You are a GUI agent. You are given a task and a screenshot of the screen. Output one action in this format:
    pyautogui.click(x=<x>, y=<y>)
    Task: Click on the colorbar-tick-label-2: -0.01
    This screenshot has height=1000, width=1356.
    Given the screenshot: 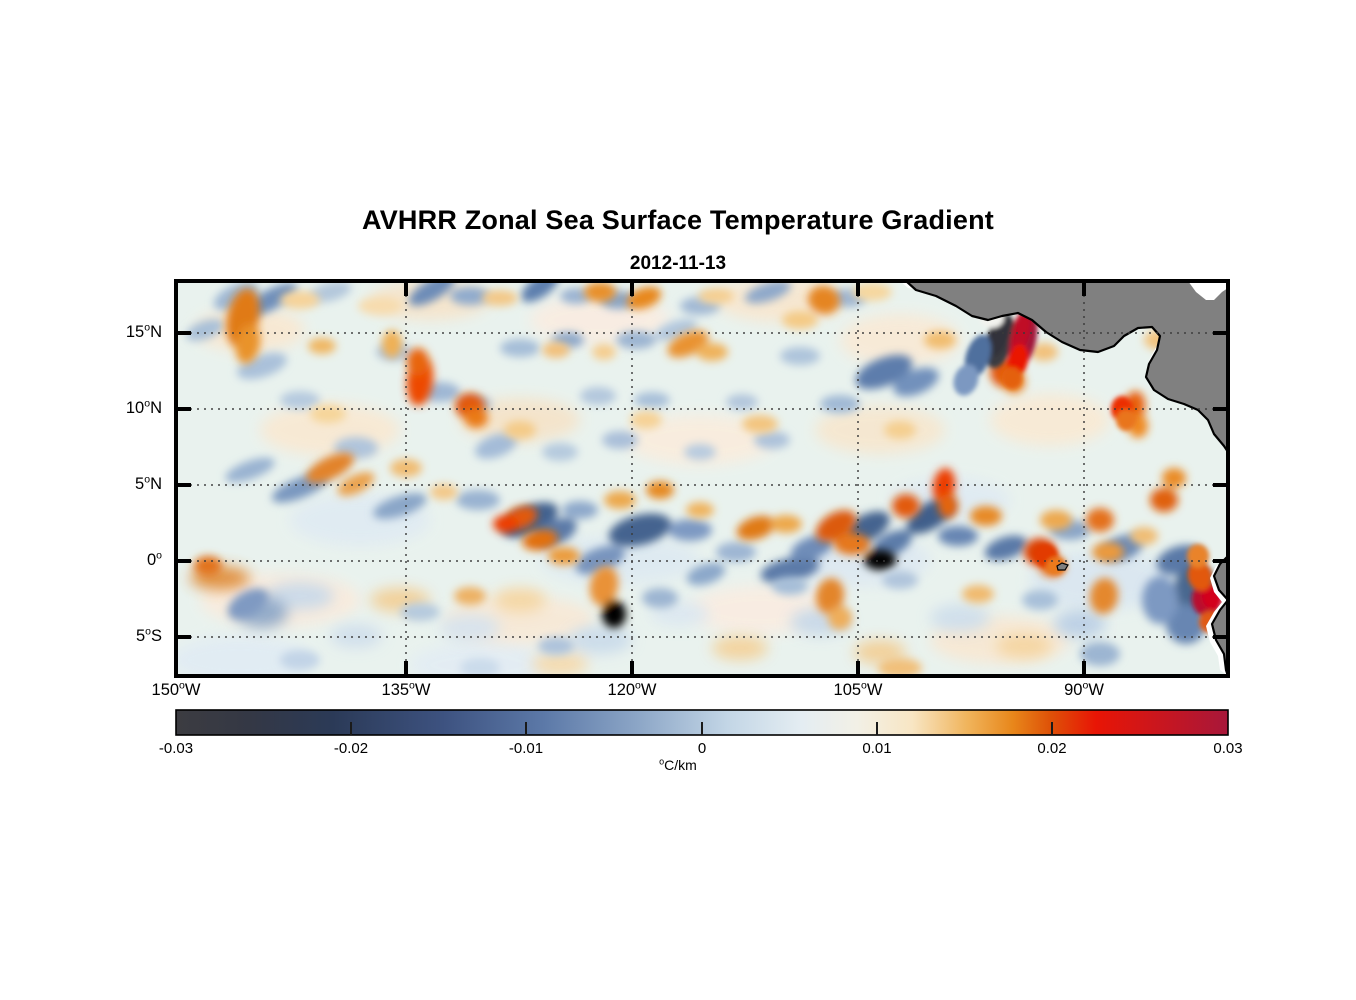 What is the action you would take?
    pyautogui.click(x=526, y=748)
    